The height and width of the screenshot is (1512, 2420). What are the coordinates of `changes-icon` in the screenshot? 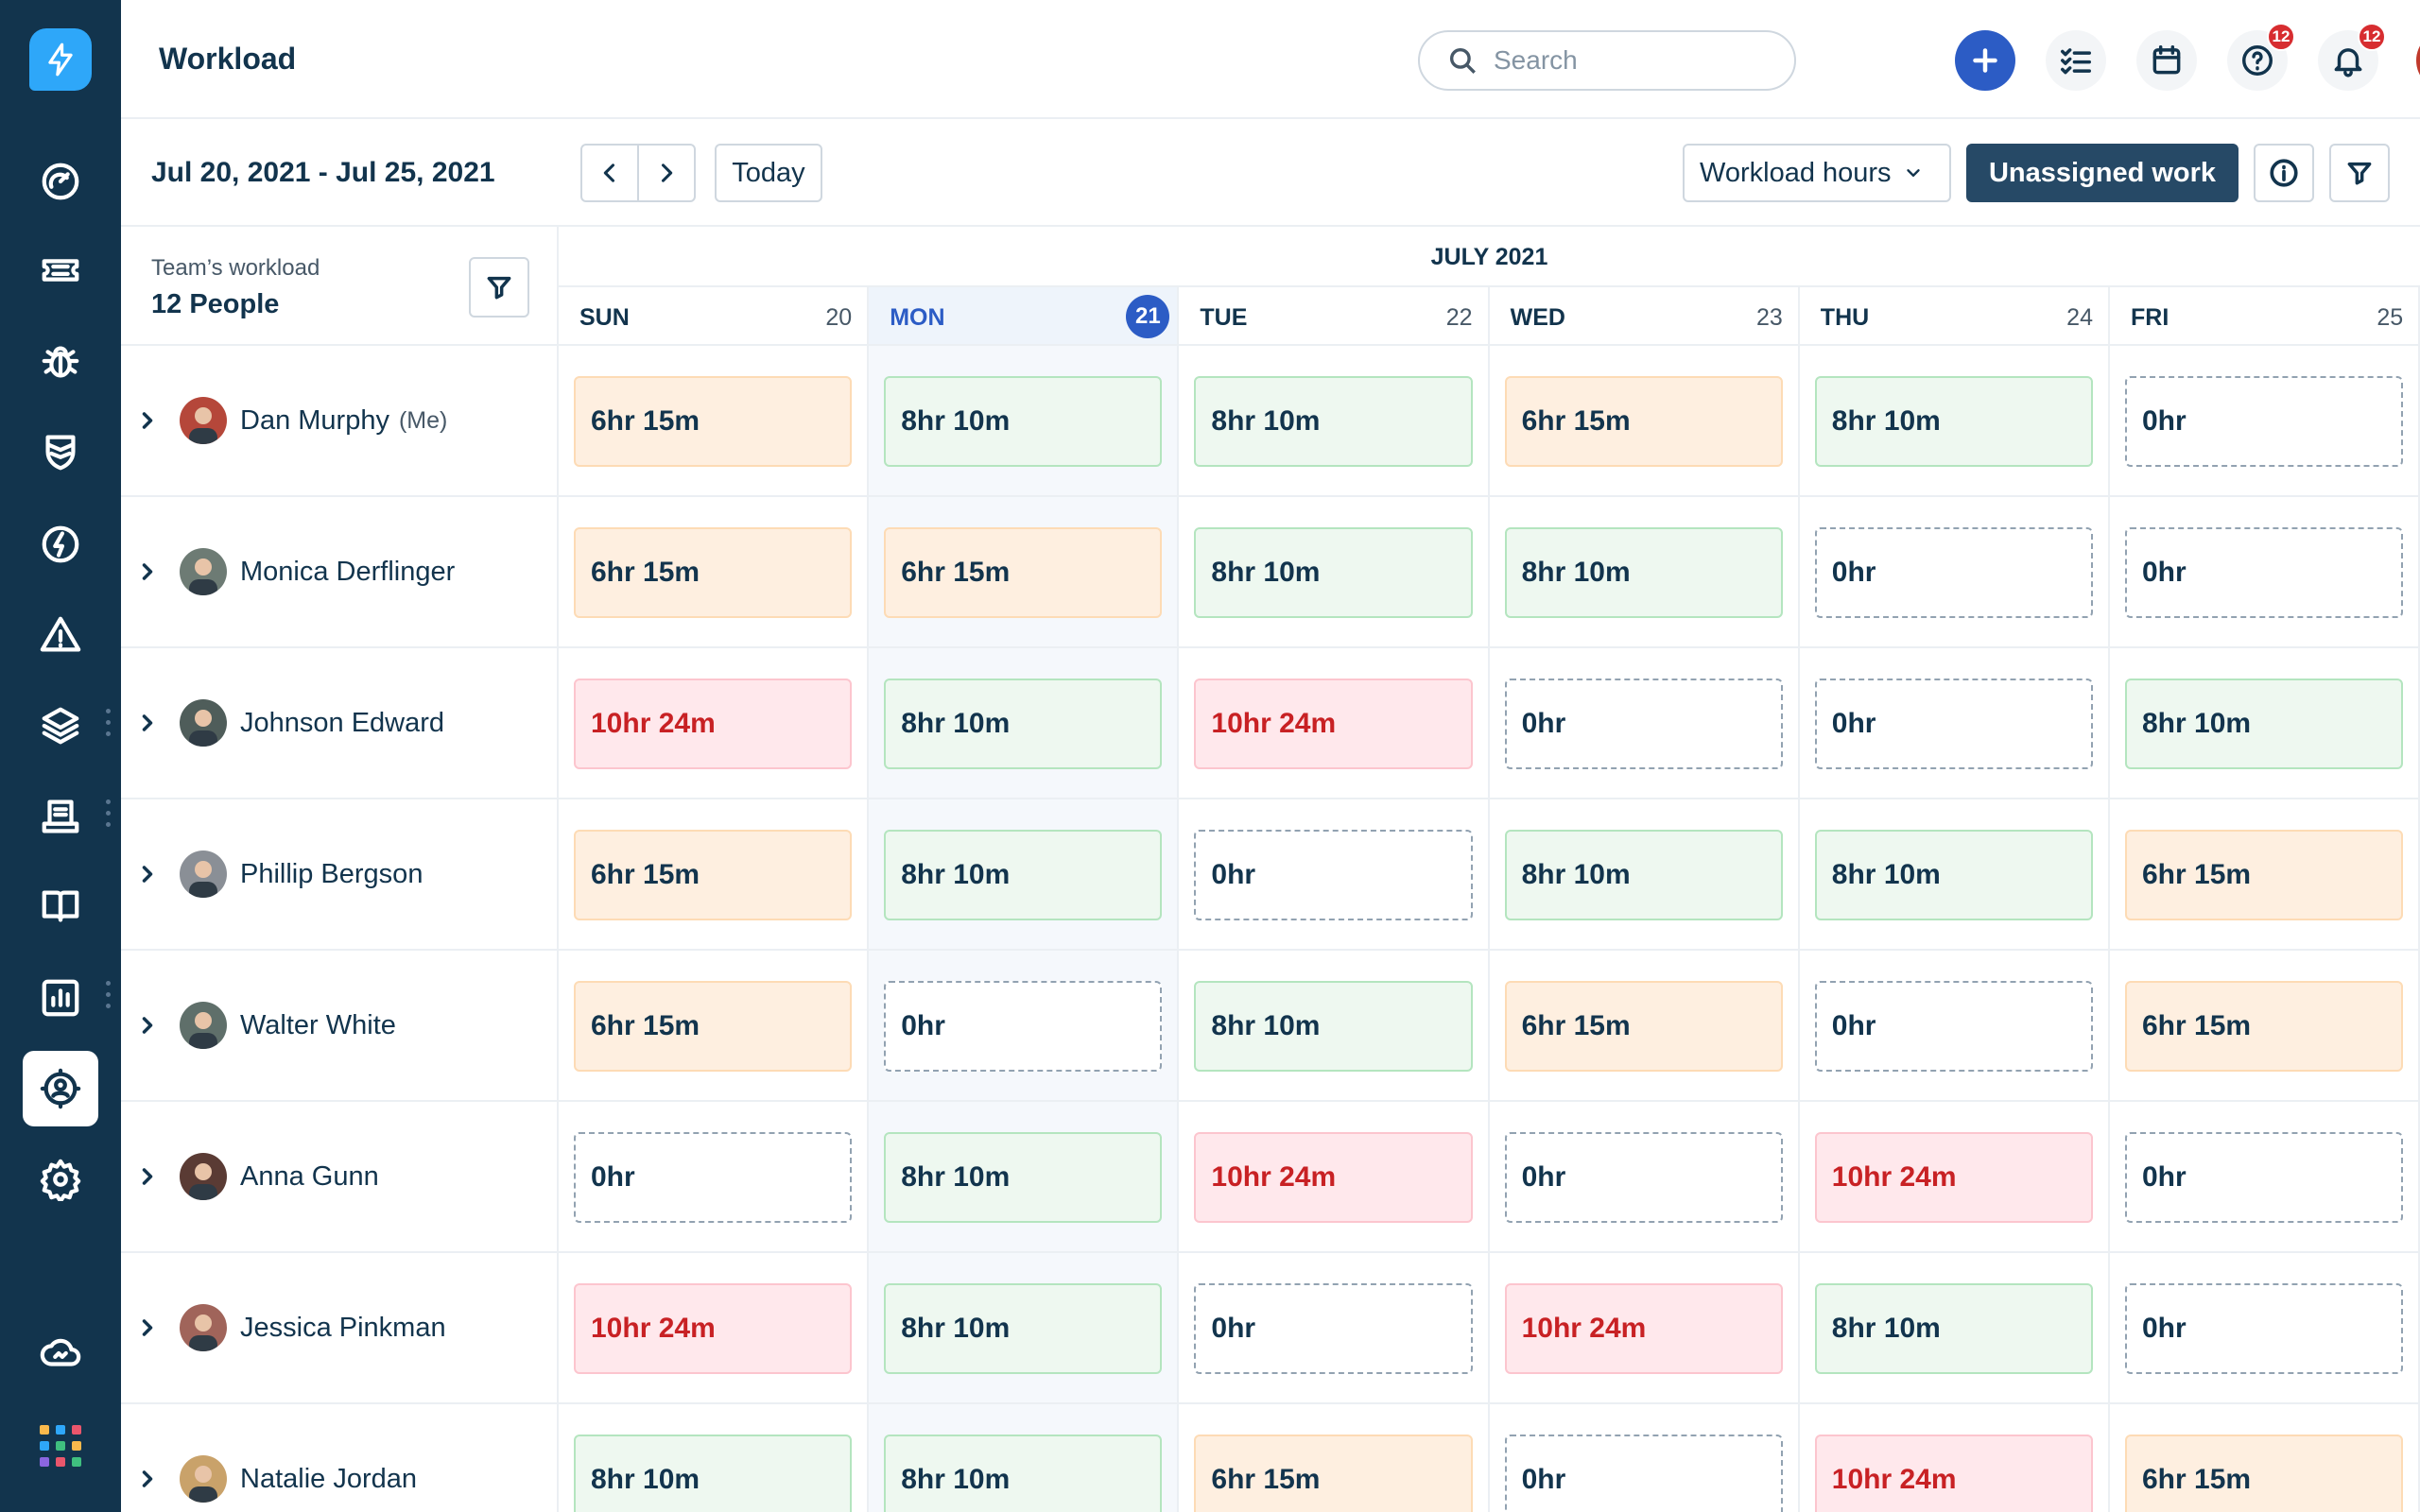 It's located at (60, 544).